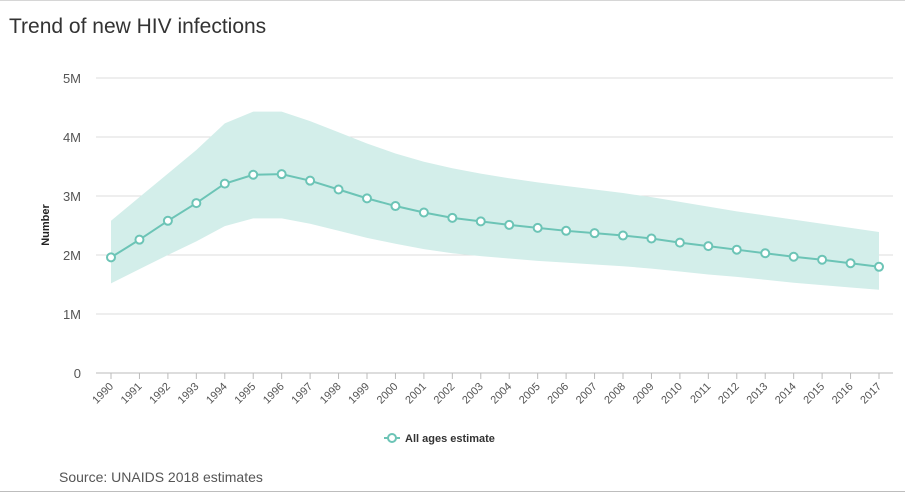 This screenshot has height=493, width=905. Describe the element at coordinates (161, 477) in the screenshot. I see `source-note: Source: UNAIDS 2018 estimates` at that location.